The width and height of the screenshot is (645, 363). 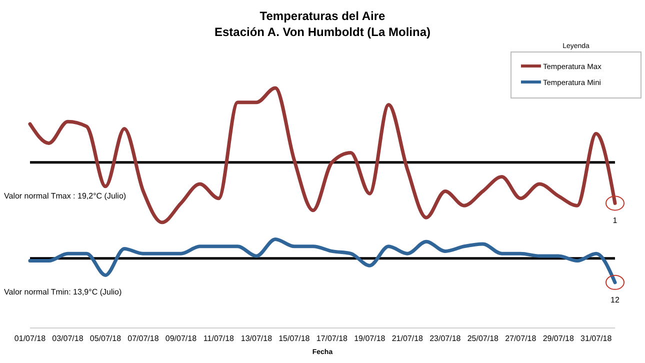 What do you see at coordinates (106, 338) in the screenshot?
I see `x-tick-label: 05/07/18` at bounding box center [106, 338].